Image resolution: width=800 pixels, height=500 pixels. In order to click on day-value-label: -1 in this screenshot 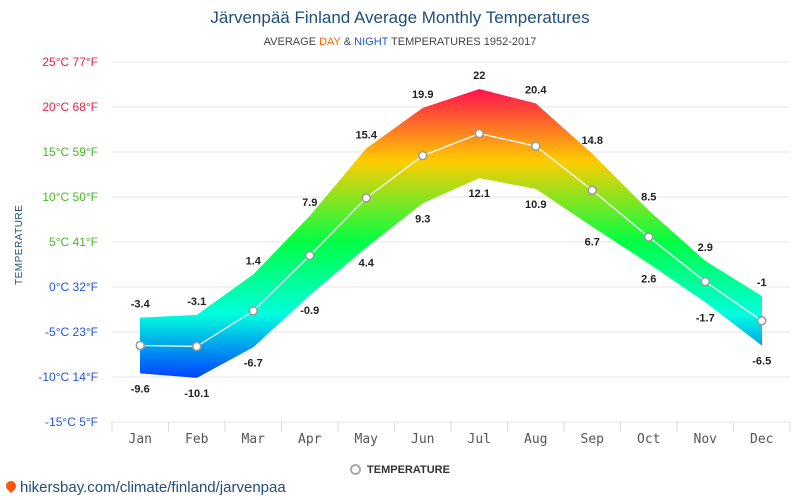, I will do `click(762, 283)`.